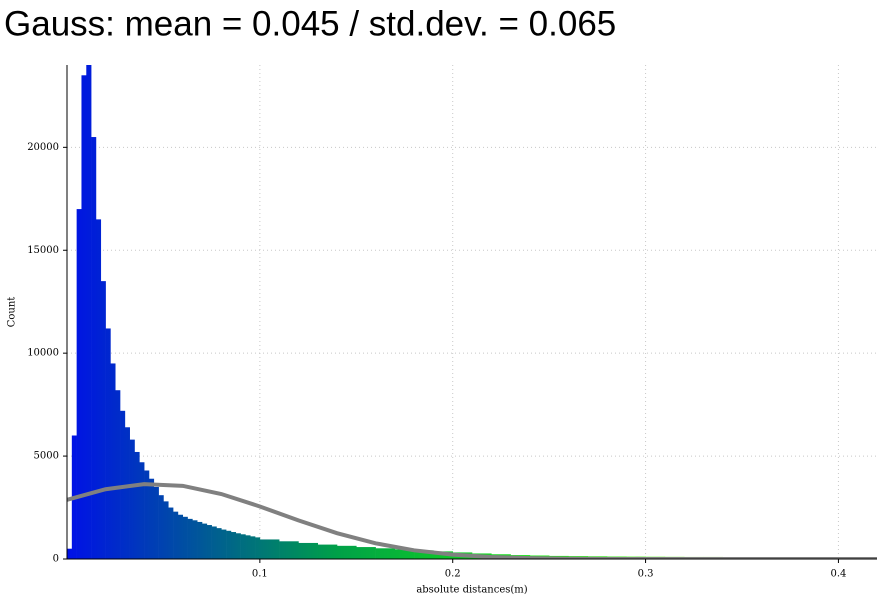 The height and width of the screenshot is (600, 892). Describe the element at coordinates (310, 23) in the screenshot. I see `chart-title: Gauss: mean = 0.045 / std.dev. = 0.065` at that location.